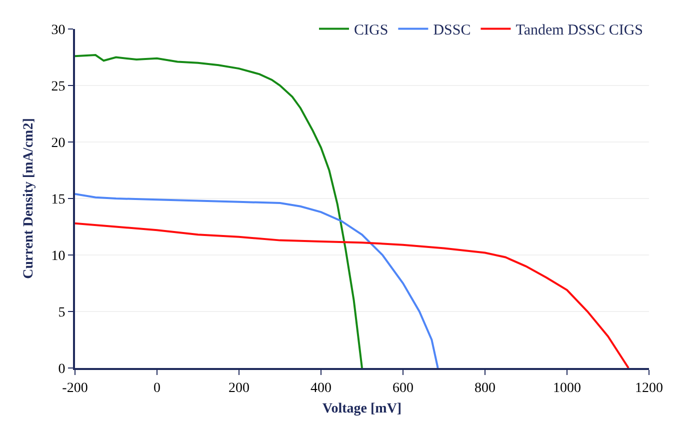  What do you see at coordinates (371, 30) in the screenshot?
I see `legend-label: CIGS` at bounding box center [371, 30].